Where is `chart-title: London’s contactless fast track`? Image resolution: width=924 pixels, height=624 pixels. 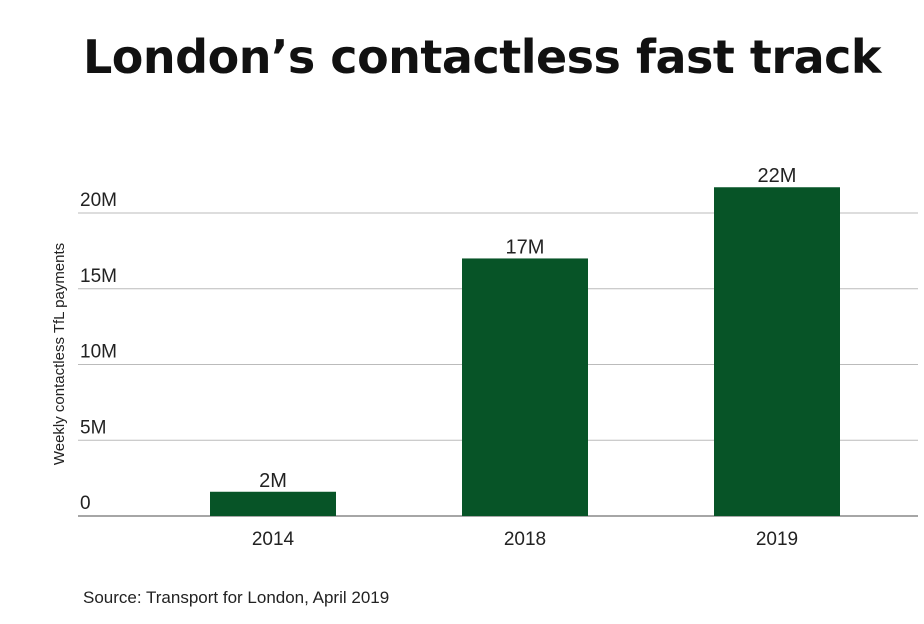
chart-title: London’s contactless fast track is located at coordinates (482, 57).